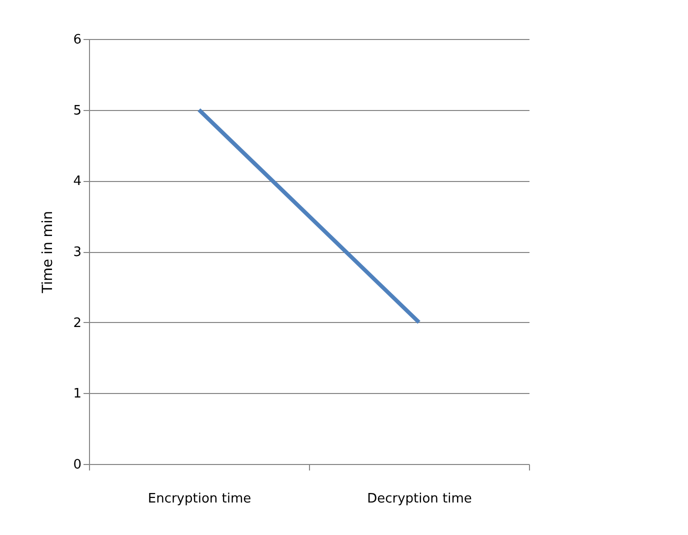 This screenshot has width=688, height=535. Describe the element at coordinates (77, 323) in the screenshot. I see `y-tick-label: 2` at that location.